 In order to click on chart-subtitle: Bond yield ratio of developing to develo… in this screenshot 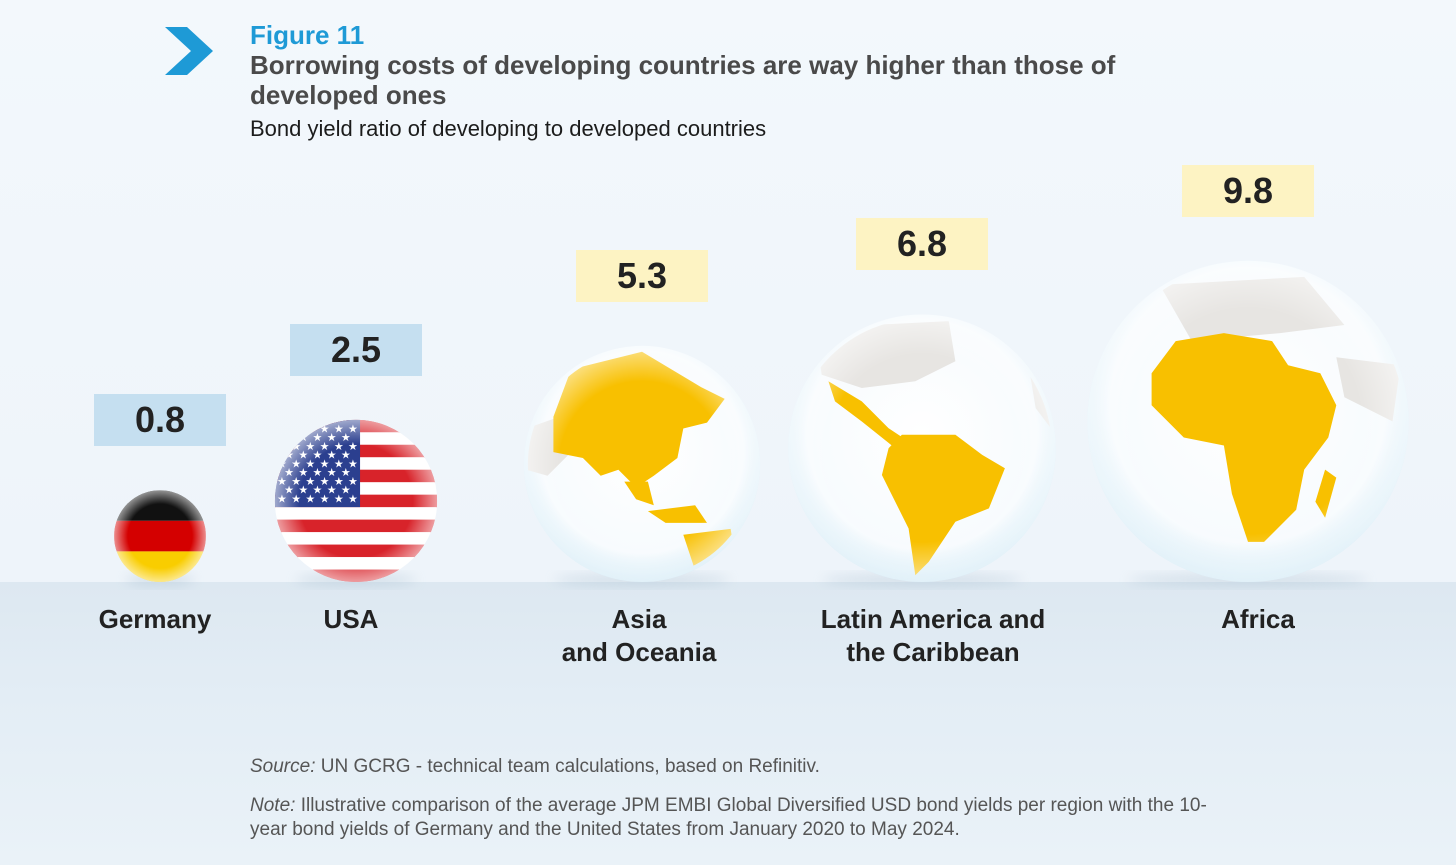, I will do `click(508, 128)`.